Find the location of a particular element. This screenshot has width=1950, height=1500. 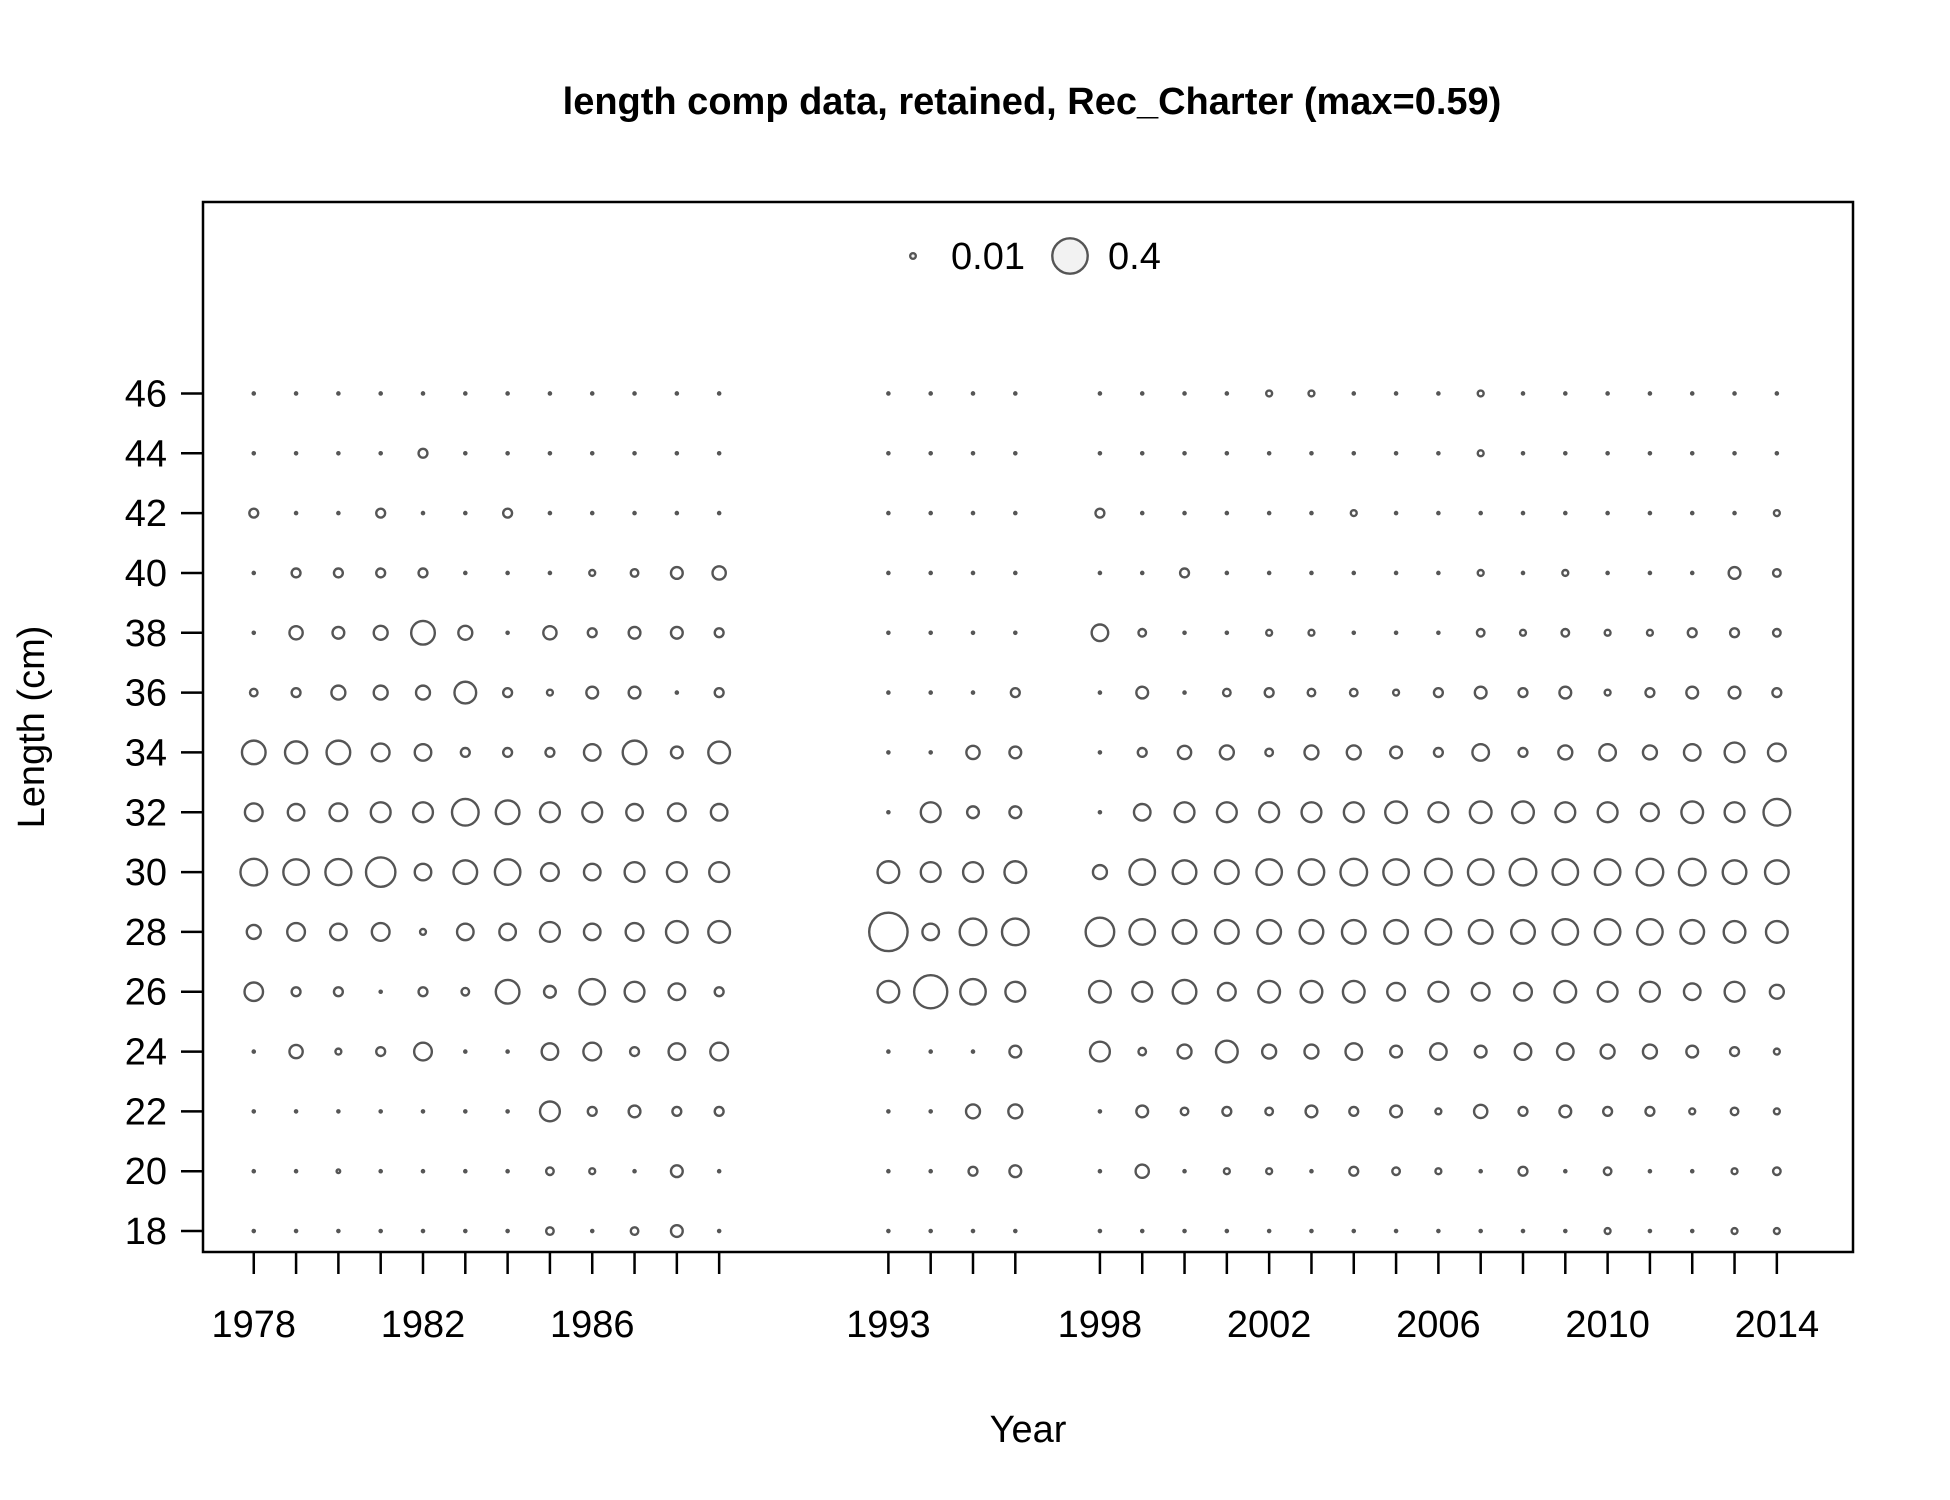

y-tick-label: 44 is located at coordinates (146, 454).